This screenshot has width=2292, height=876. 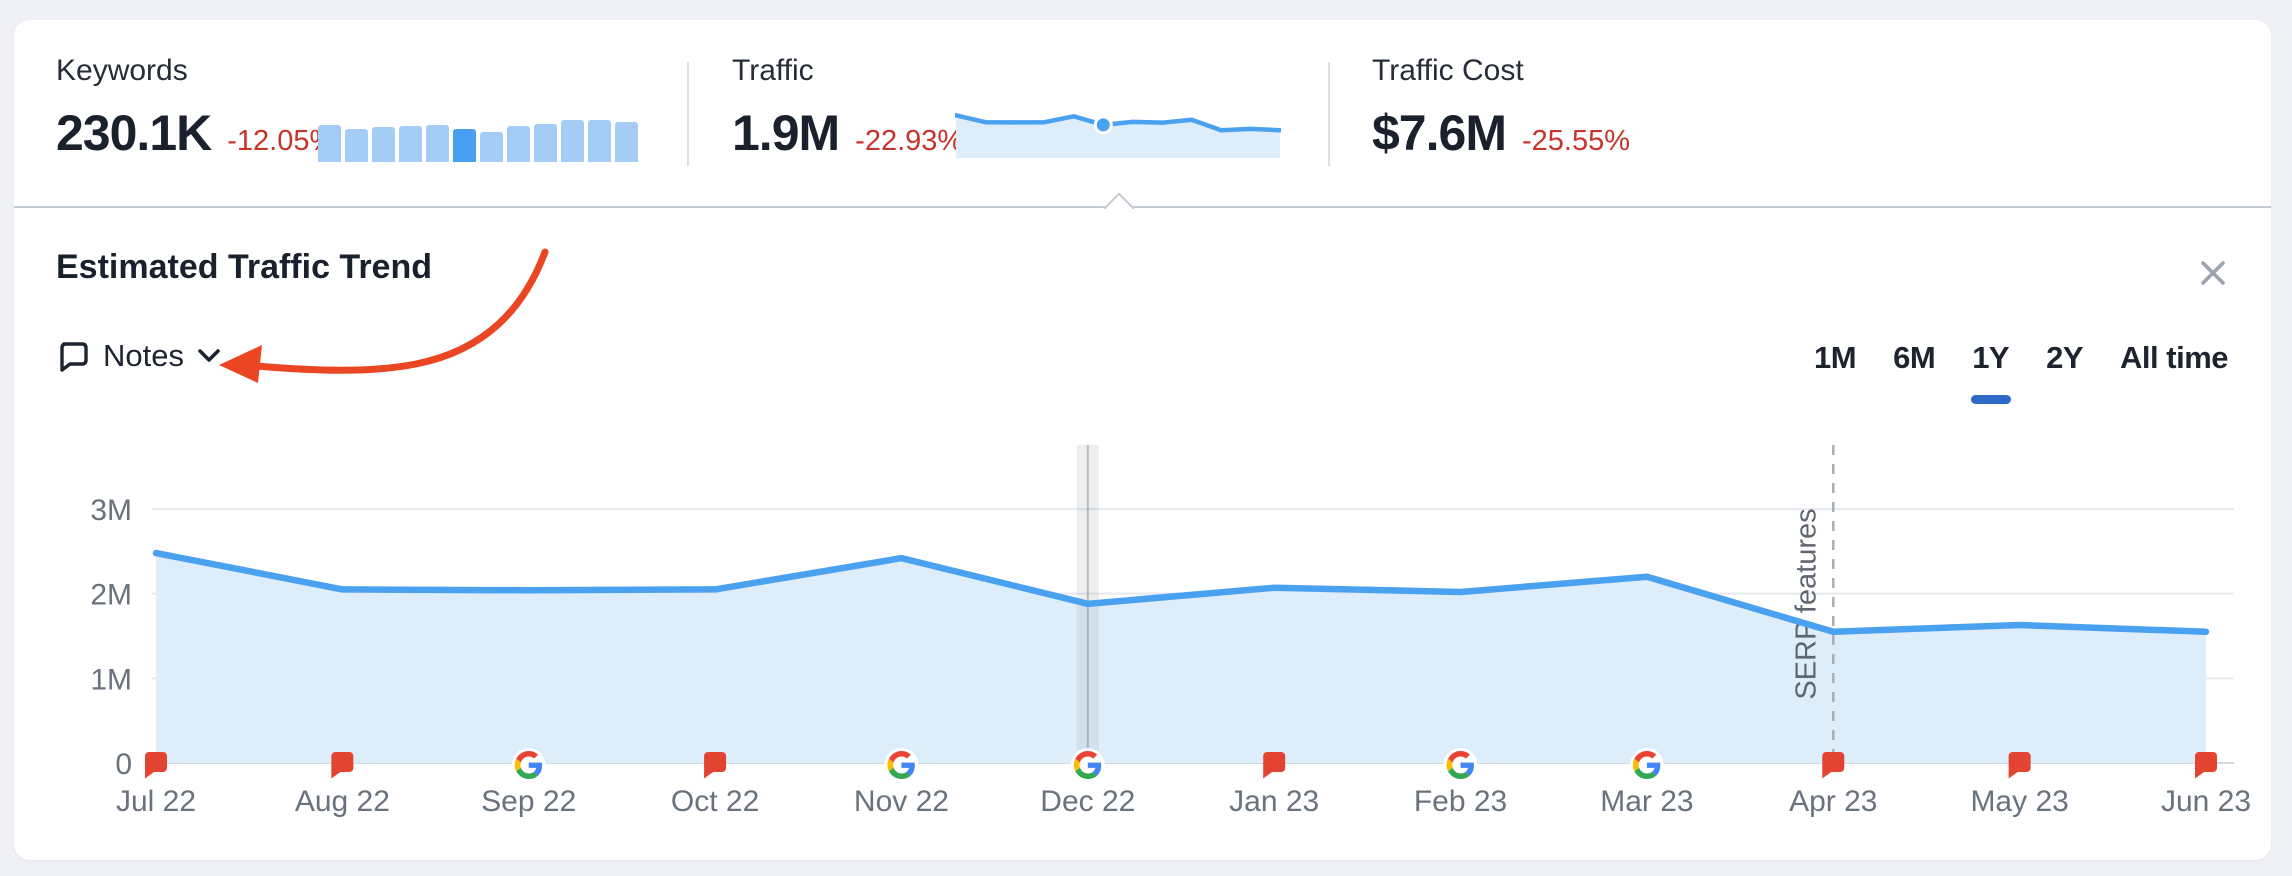 What do you see at coordinates (1439, 133) in the screenshot?
I see `traffic-cost-value: $7.6M` at bounding box center [1439, 133].